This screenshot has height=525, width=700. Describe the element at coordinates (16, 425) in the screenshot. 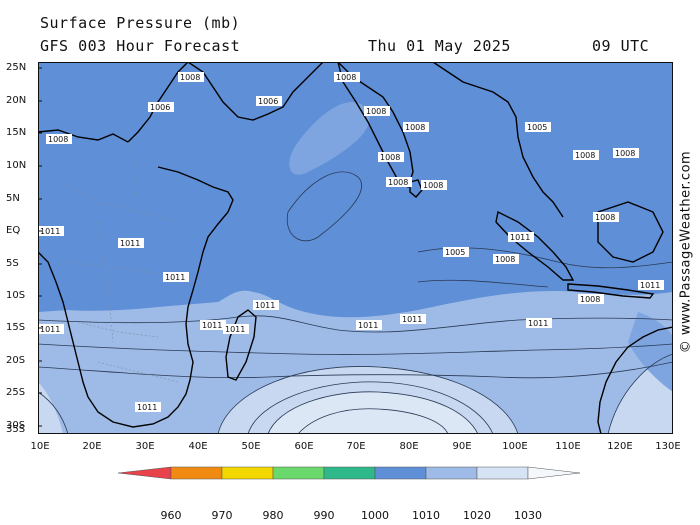

I see `lat-label: 30S` at that location.